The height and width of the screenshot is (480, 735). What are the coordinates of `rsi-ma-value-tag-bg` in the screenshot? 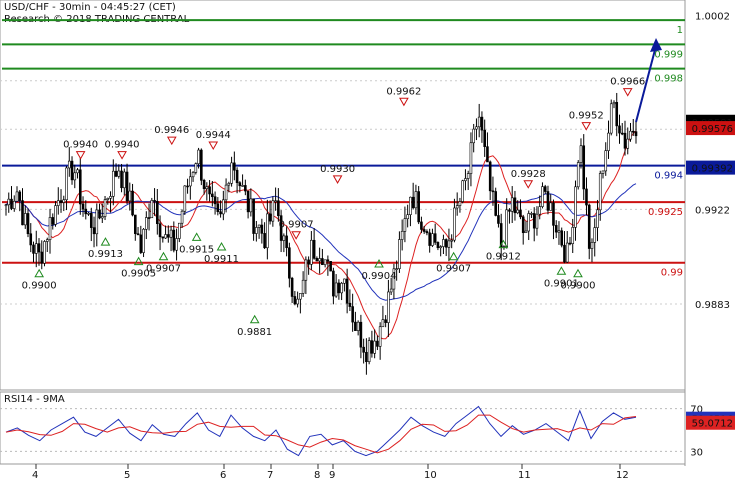 It's located at (710, 422).